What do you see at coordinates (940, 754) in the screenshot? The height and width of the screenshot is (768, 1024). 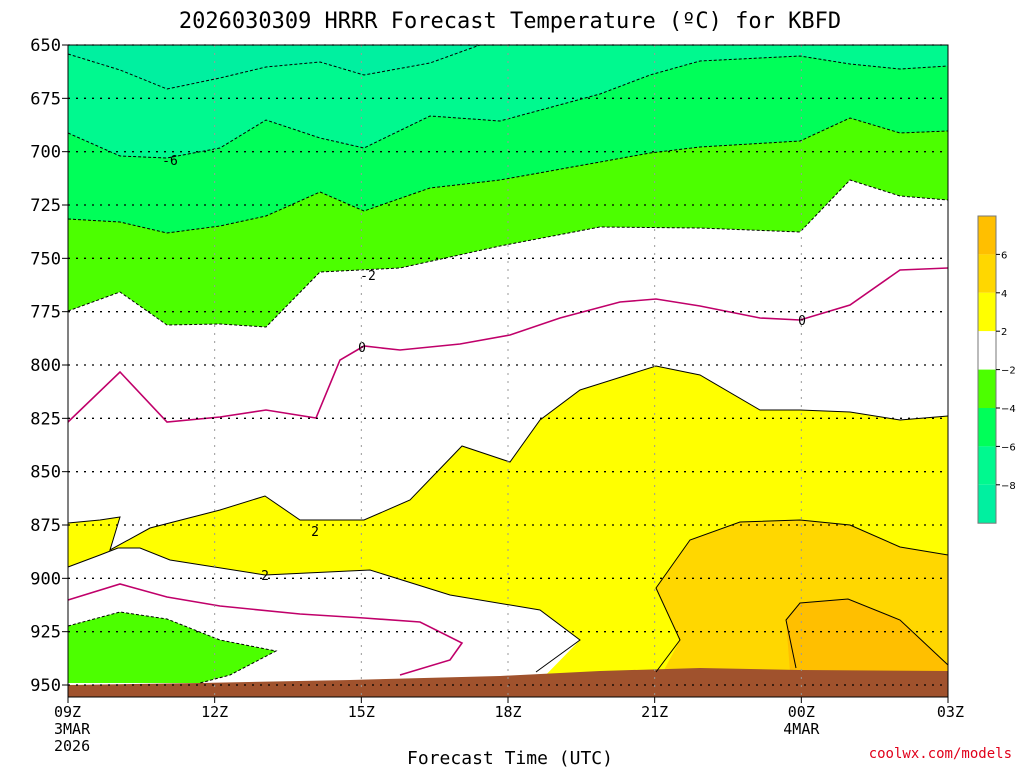 I see `credit-text: coolwx.com/models` at bounding box center [940, 754].